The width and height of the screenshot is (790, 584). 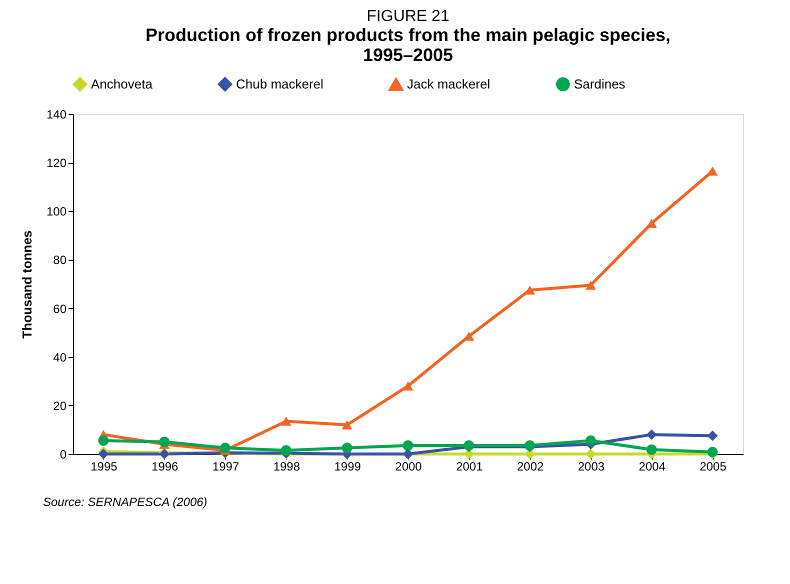 What do you see at coordinates (63, 455) in the screenshot?
I see `y-tick-label: 0` at bounding box center [63, 455].